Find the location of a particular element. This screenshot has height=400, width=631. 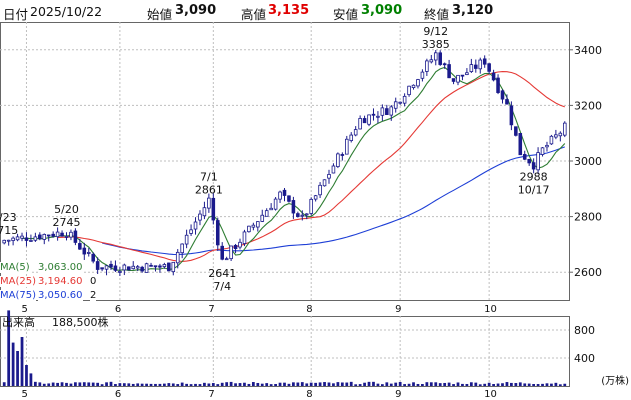

ma75-legend-label: MA(75) is located at coordinates (18, 295).